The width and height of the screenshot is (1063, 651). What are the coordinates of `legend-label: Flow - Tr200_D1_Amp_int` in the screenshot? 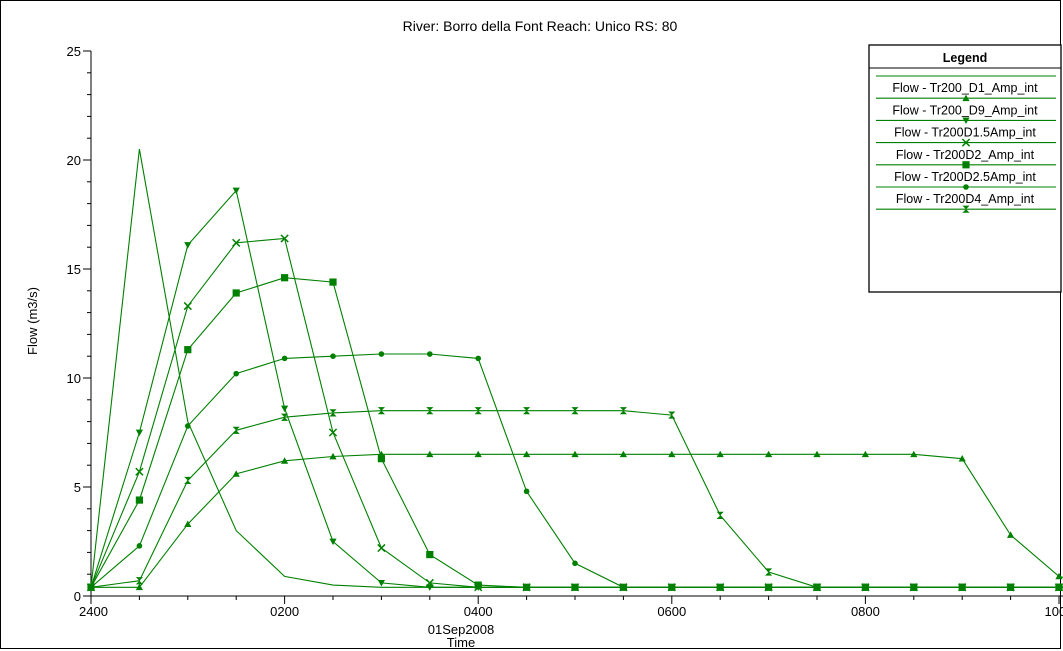 It's located at (965, 88).